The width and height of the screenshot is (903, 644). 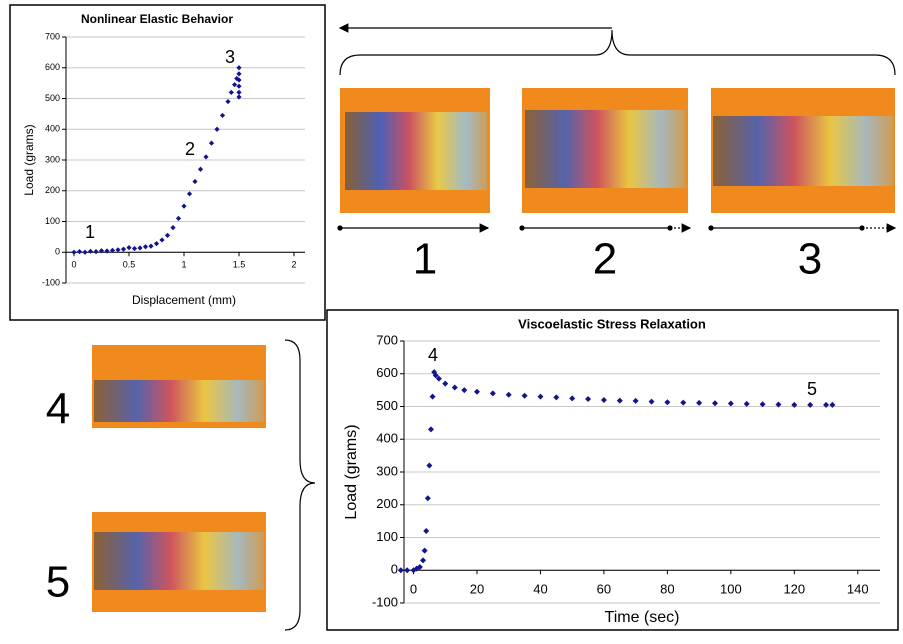 I want to click on panel-label: 5, so click(x=58, y=582).